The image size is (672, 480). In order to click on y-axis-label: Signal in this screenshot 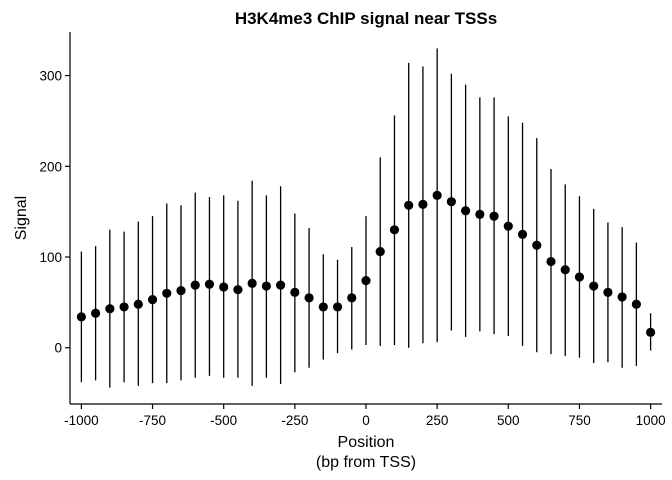, I will do `click(21, 218)`.